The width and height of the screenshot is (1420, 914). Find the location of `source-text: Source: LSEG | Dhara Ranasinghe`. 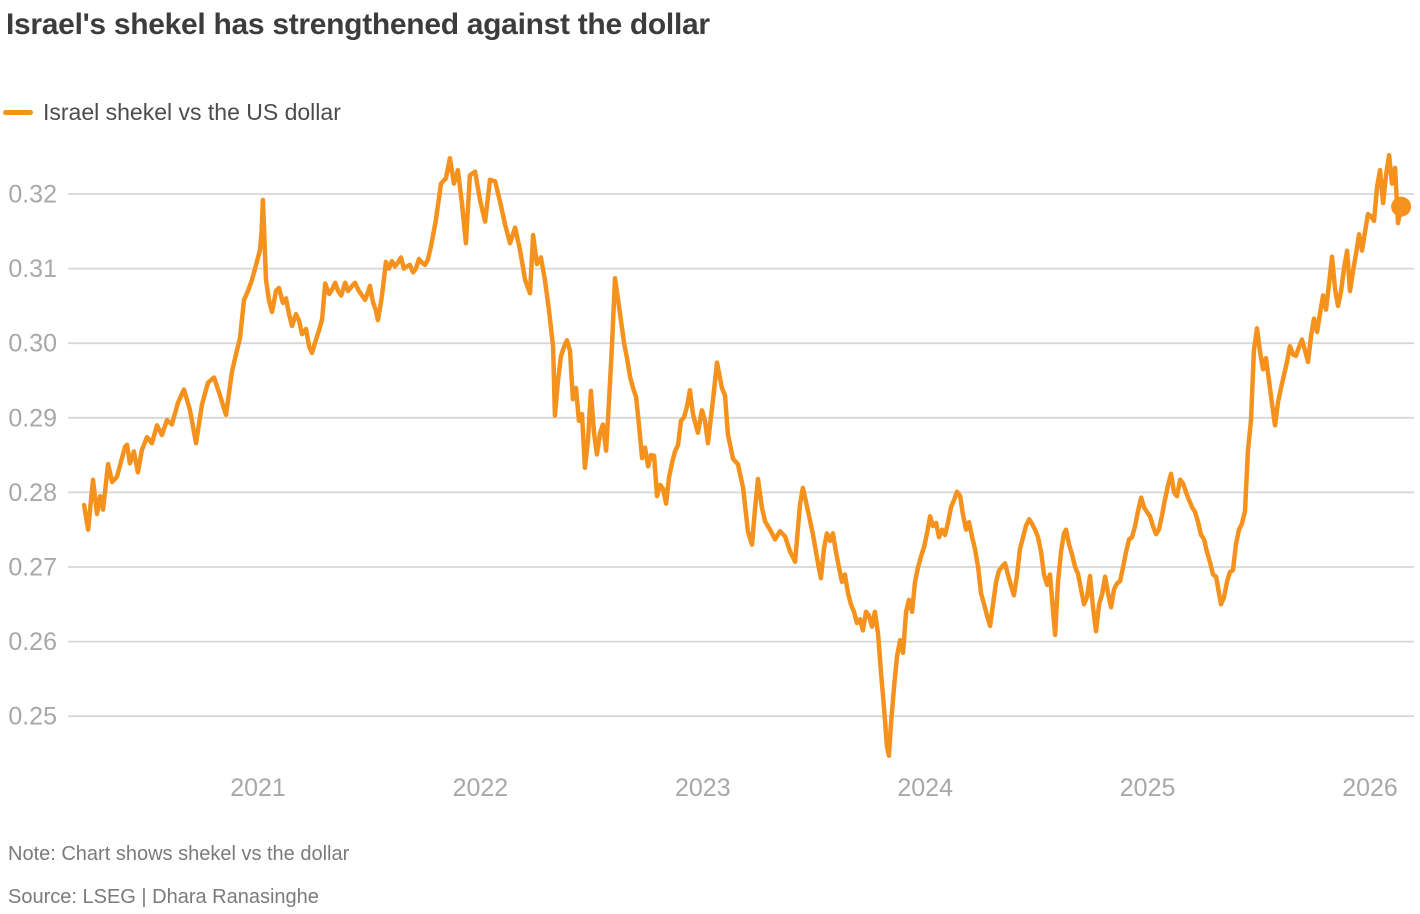

source-text: Source: LSEG | Dhara Ranasinghe is located at coordinates (163, 897).